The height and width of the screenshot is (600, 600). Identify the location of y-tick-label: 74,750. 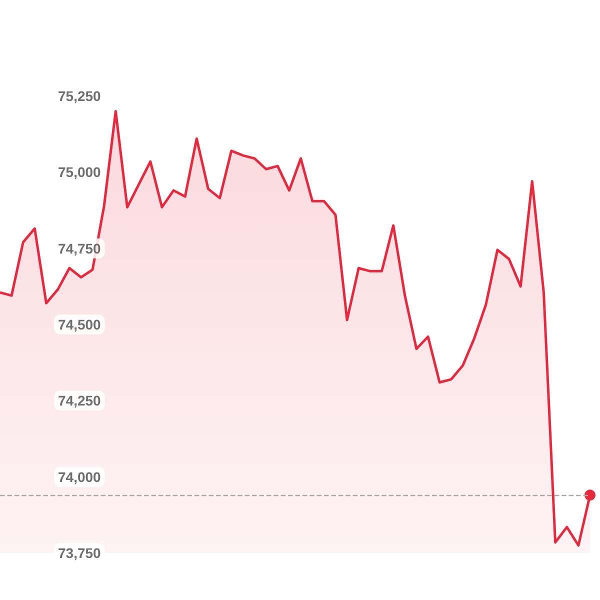
(80, 248).